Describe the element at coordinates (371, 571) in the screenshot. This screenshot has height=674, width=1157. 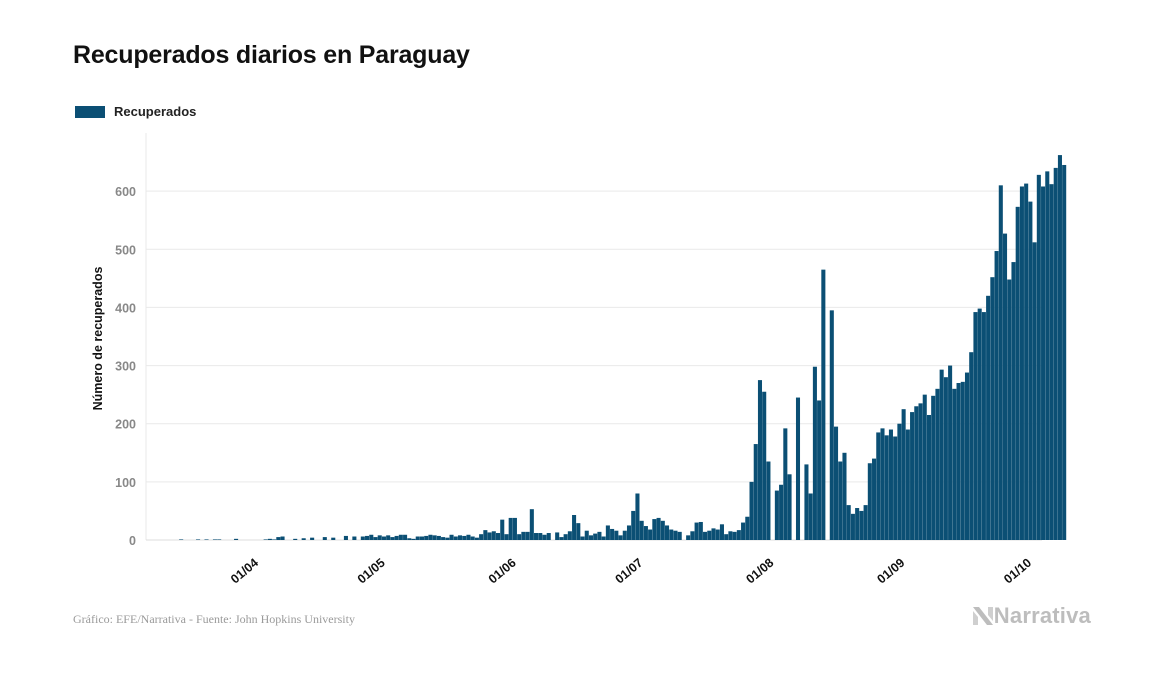
I see `x-tick-label: 01/05` at that location.